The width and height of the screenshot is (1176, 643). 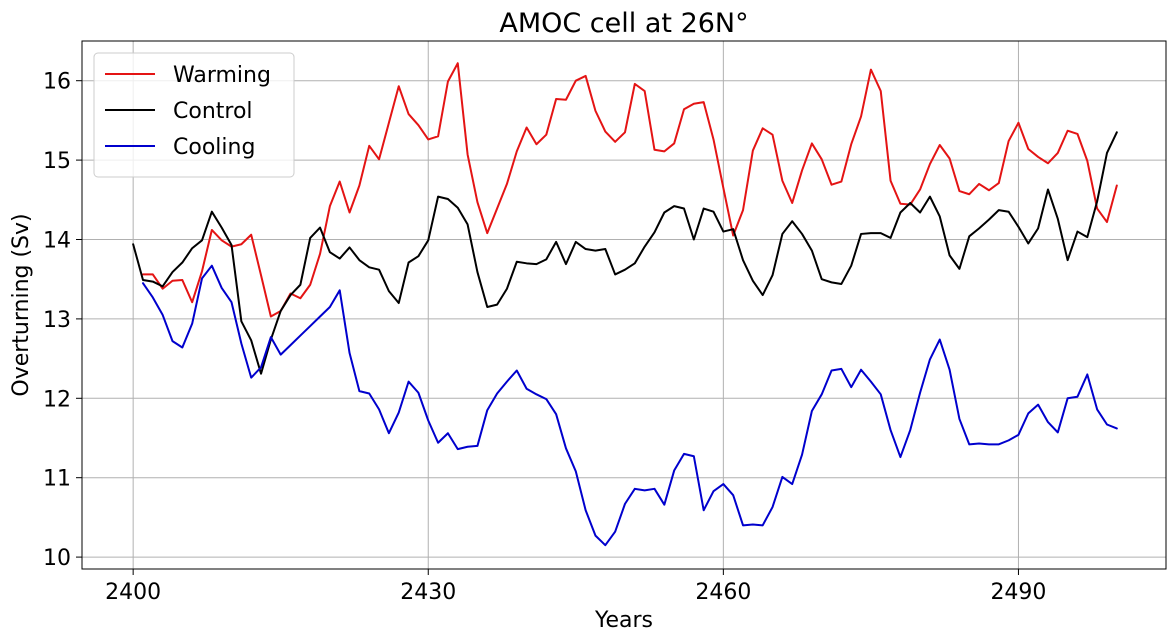 What do you see at coordinates (214, 147) in the screenshot?
I see `legend-label-cooling: Cooling` at bounding box center [214, 147].